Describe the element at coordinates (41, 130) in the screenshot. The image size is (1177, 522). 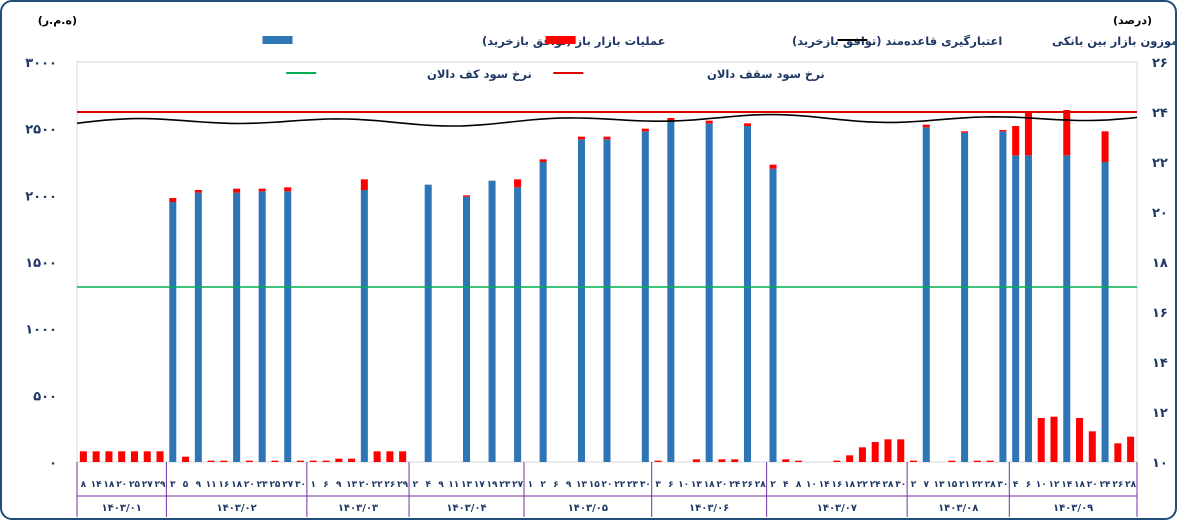
I see `y-left-tick-label: ۲۵۰۰` at that location.